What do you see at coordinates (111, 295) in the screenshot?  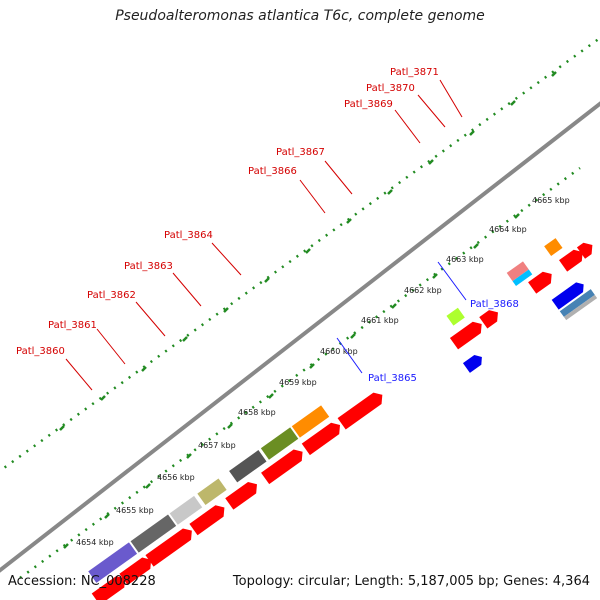 I see `gene-label: Patl_3862` at bounding box center [111, 295].